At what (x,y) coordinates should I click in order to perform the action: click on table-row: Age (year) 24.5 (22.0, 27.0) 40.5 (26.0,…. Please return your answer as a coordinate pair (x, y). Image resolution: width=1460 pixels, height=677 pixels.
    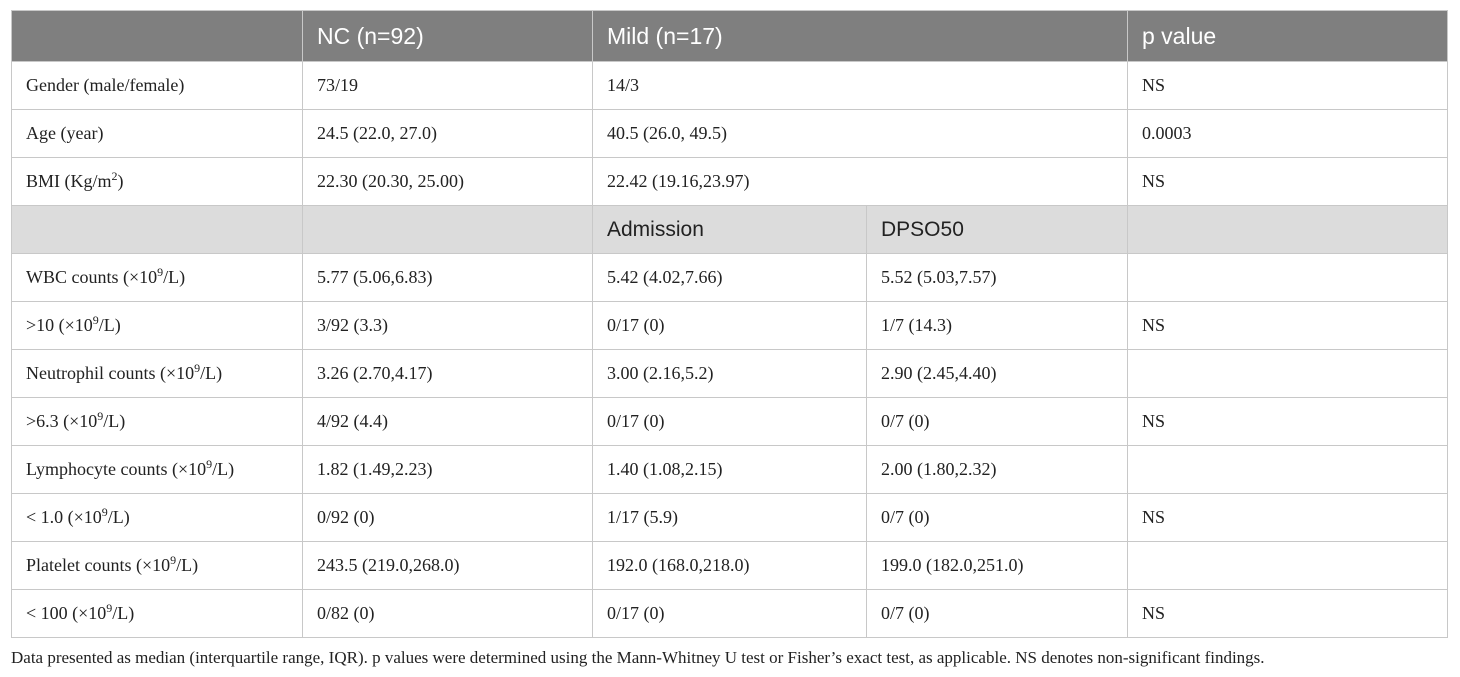
    Looking at the image, I should click on (729, 133).